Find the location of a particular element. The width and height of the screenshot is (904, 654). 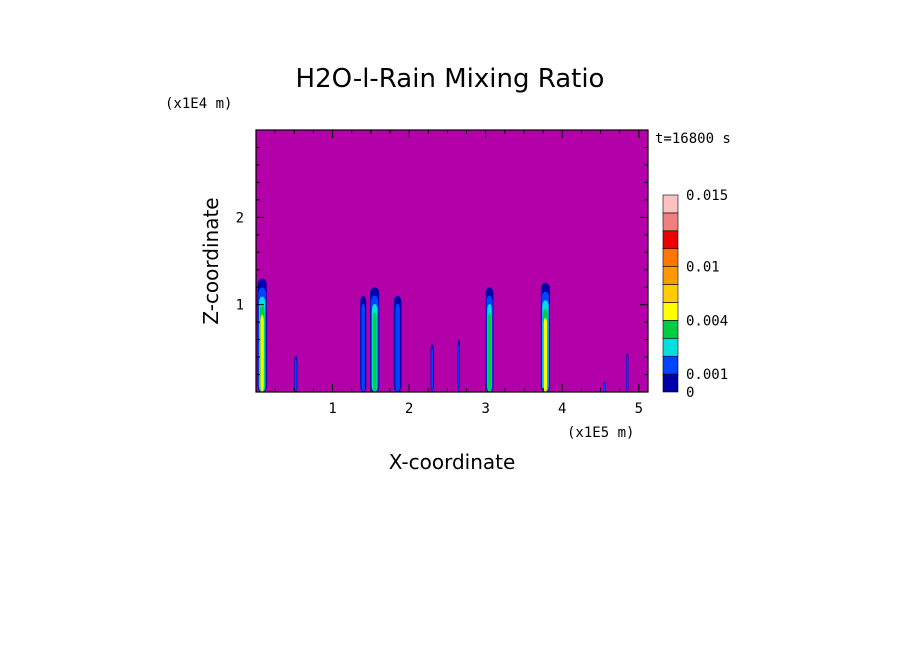

time-label: t=16800 s is located at coordinates (693, 139).